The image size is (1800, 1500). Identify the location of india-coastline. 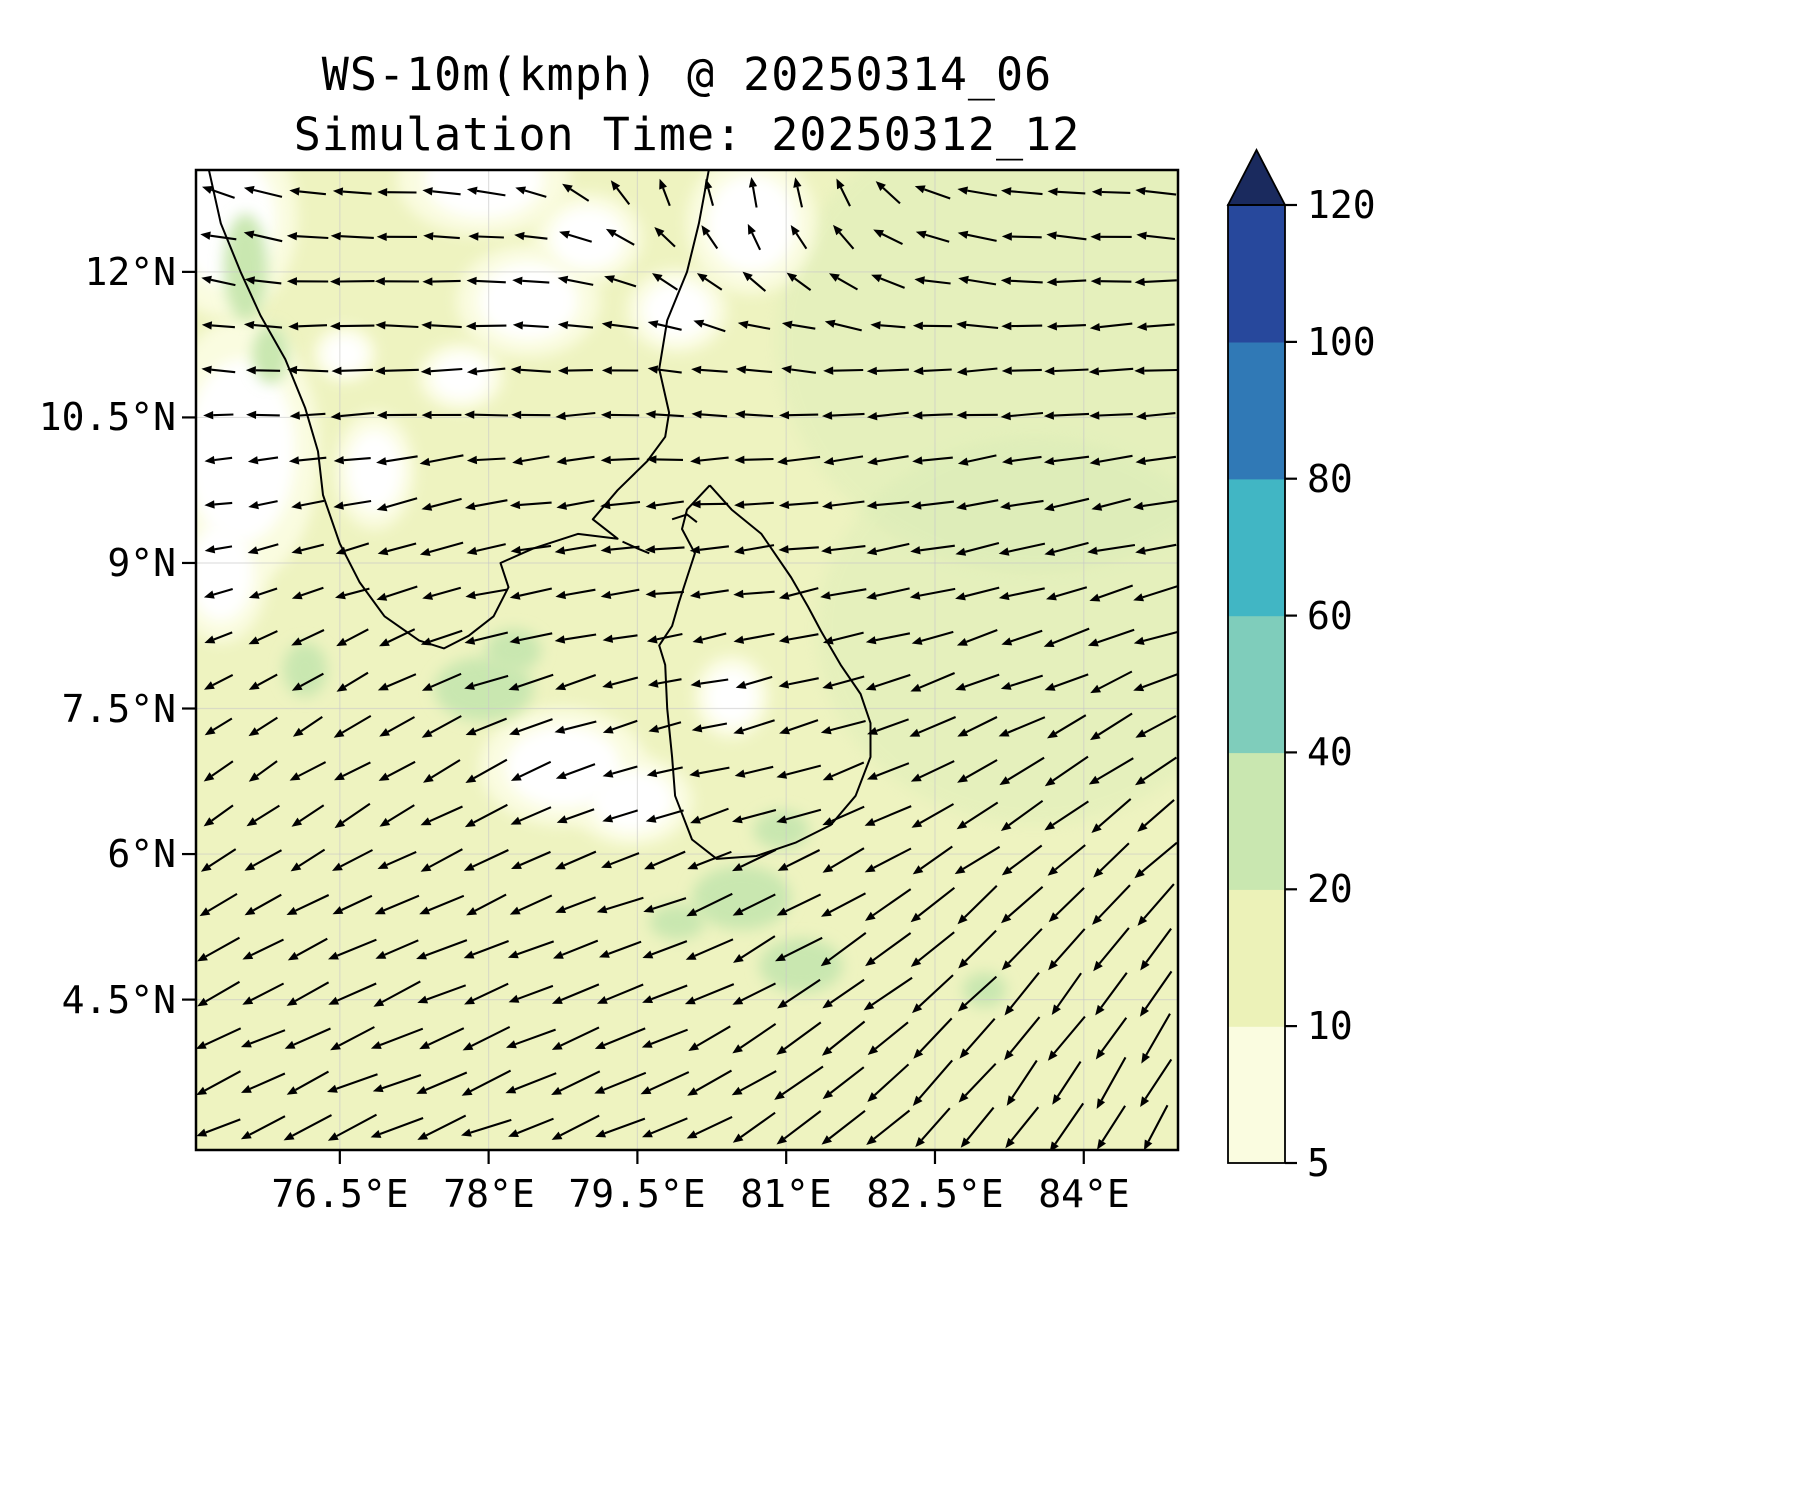
(458, 410).